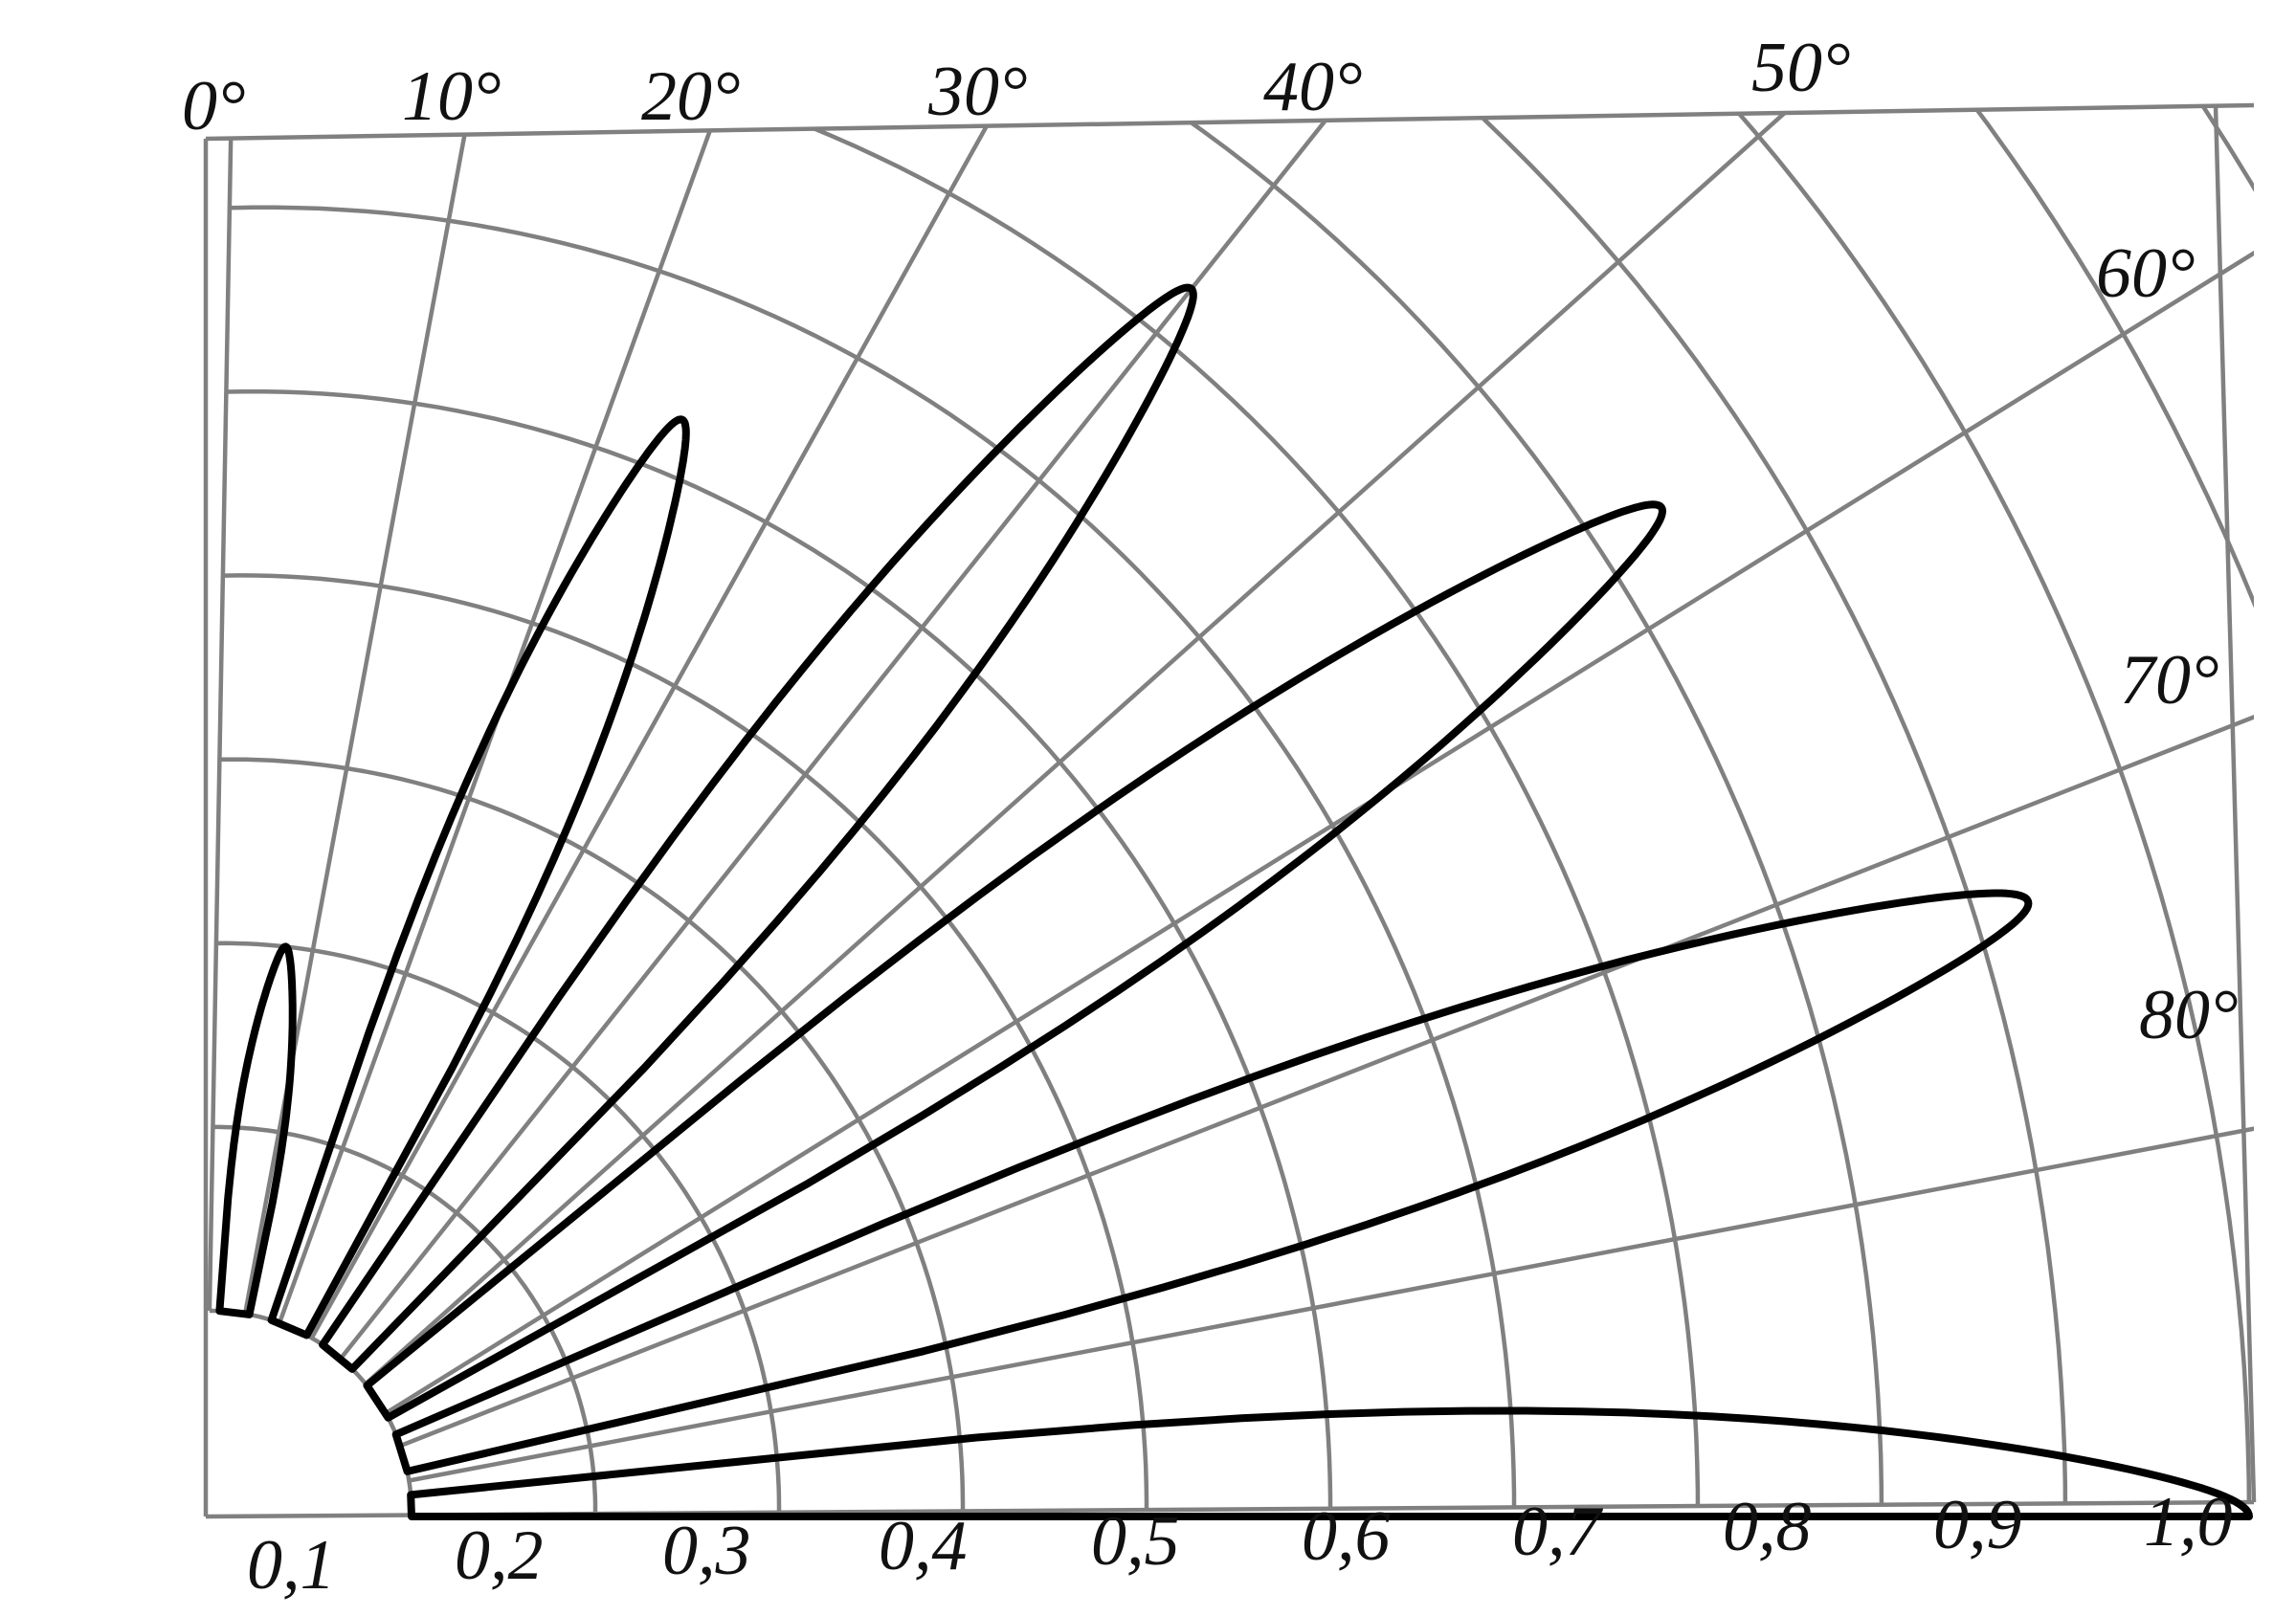 This screenshot has height=1616, width=2296. I want to click on angle-tick-label: 0°, so click(214, 106).